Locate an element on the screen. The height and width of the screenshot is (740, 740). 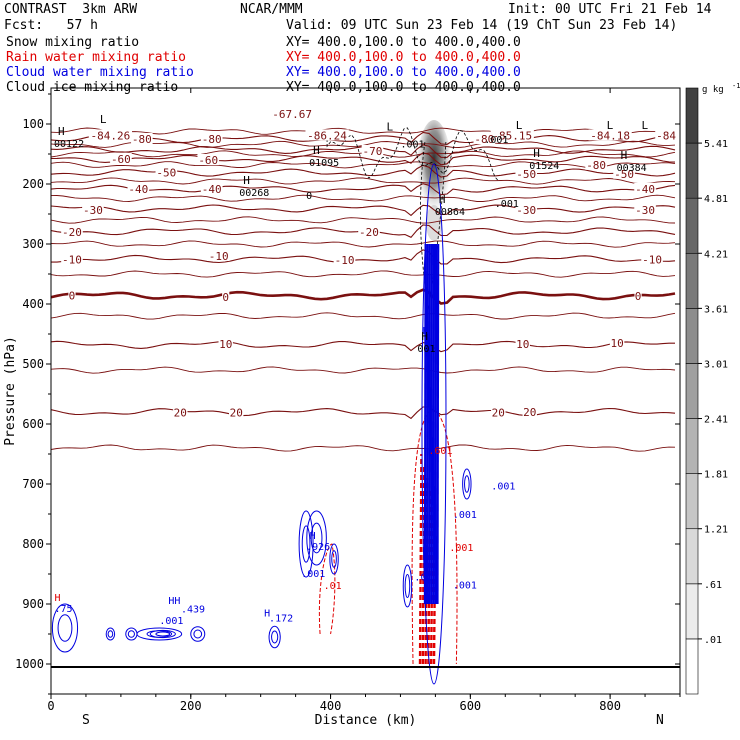
colorbar-unit-exponent: -1 is located at coordinates (736, 86).